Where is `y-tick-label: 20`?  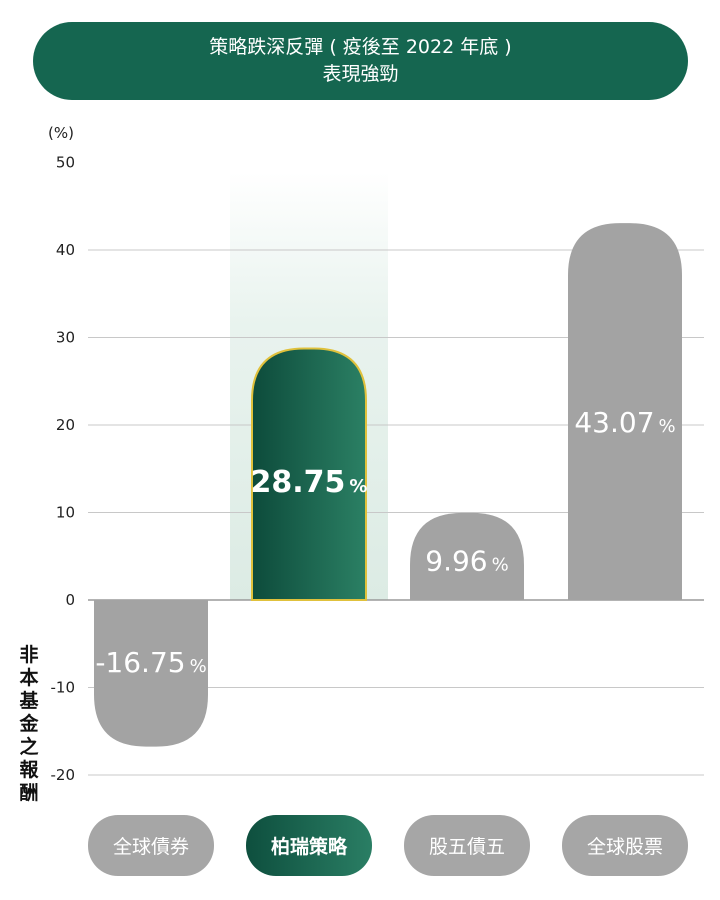
y-tick-label: 20 is located at coordinates (65, 425).